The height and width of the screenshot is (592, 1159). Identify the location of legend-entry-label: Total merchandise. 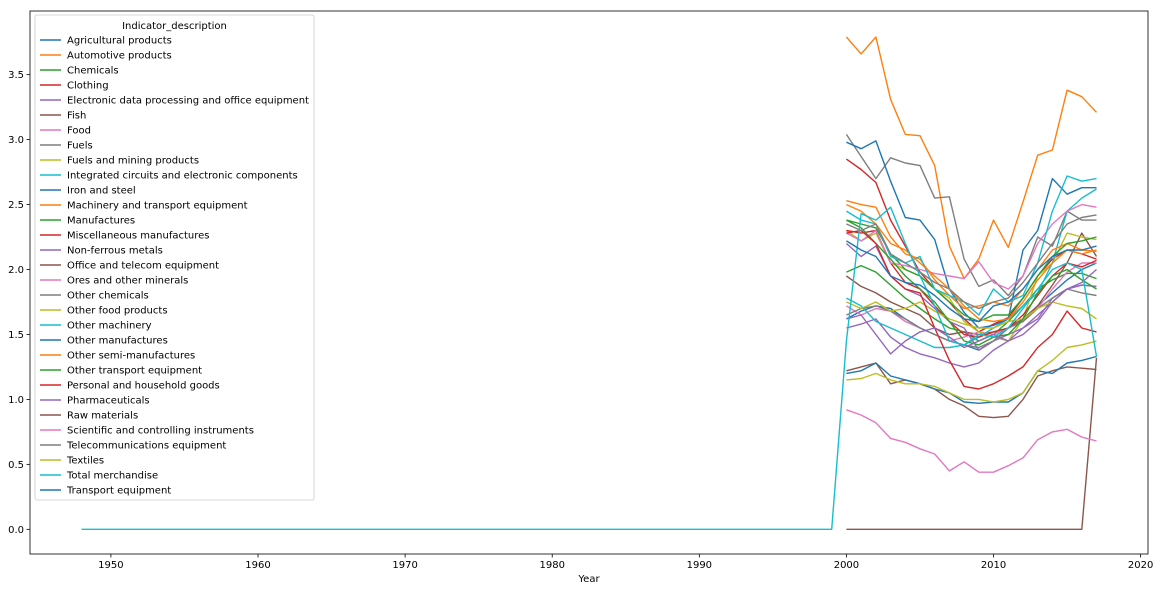
(112, 476).